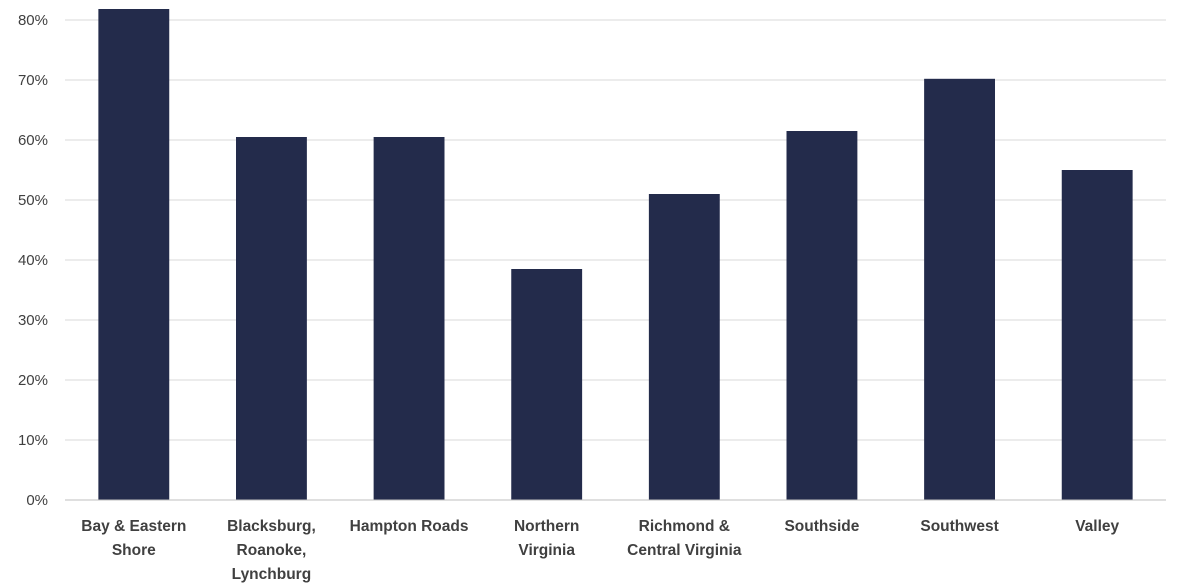 The image size is (1182, 584). I want to click on y-tick-label: 20%, so click(33, 380).